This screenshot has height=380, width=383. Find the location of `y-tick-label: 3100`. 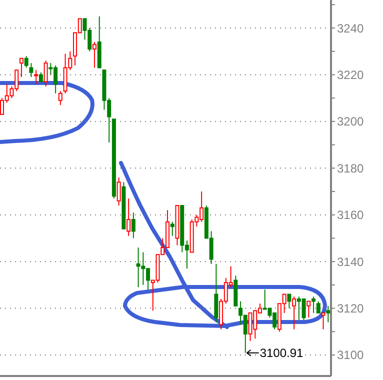

y-tick-label: 3100 is located at coordinates (350, 355).